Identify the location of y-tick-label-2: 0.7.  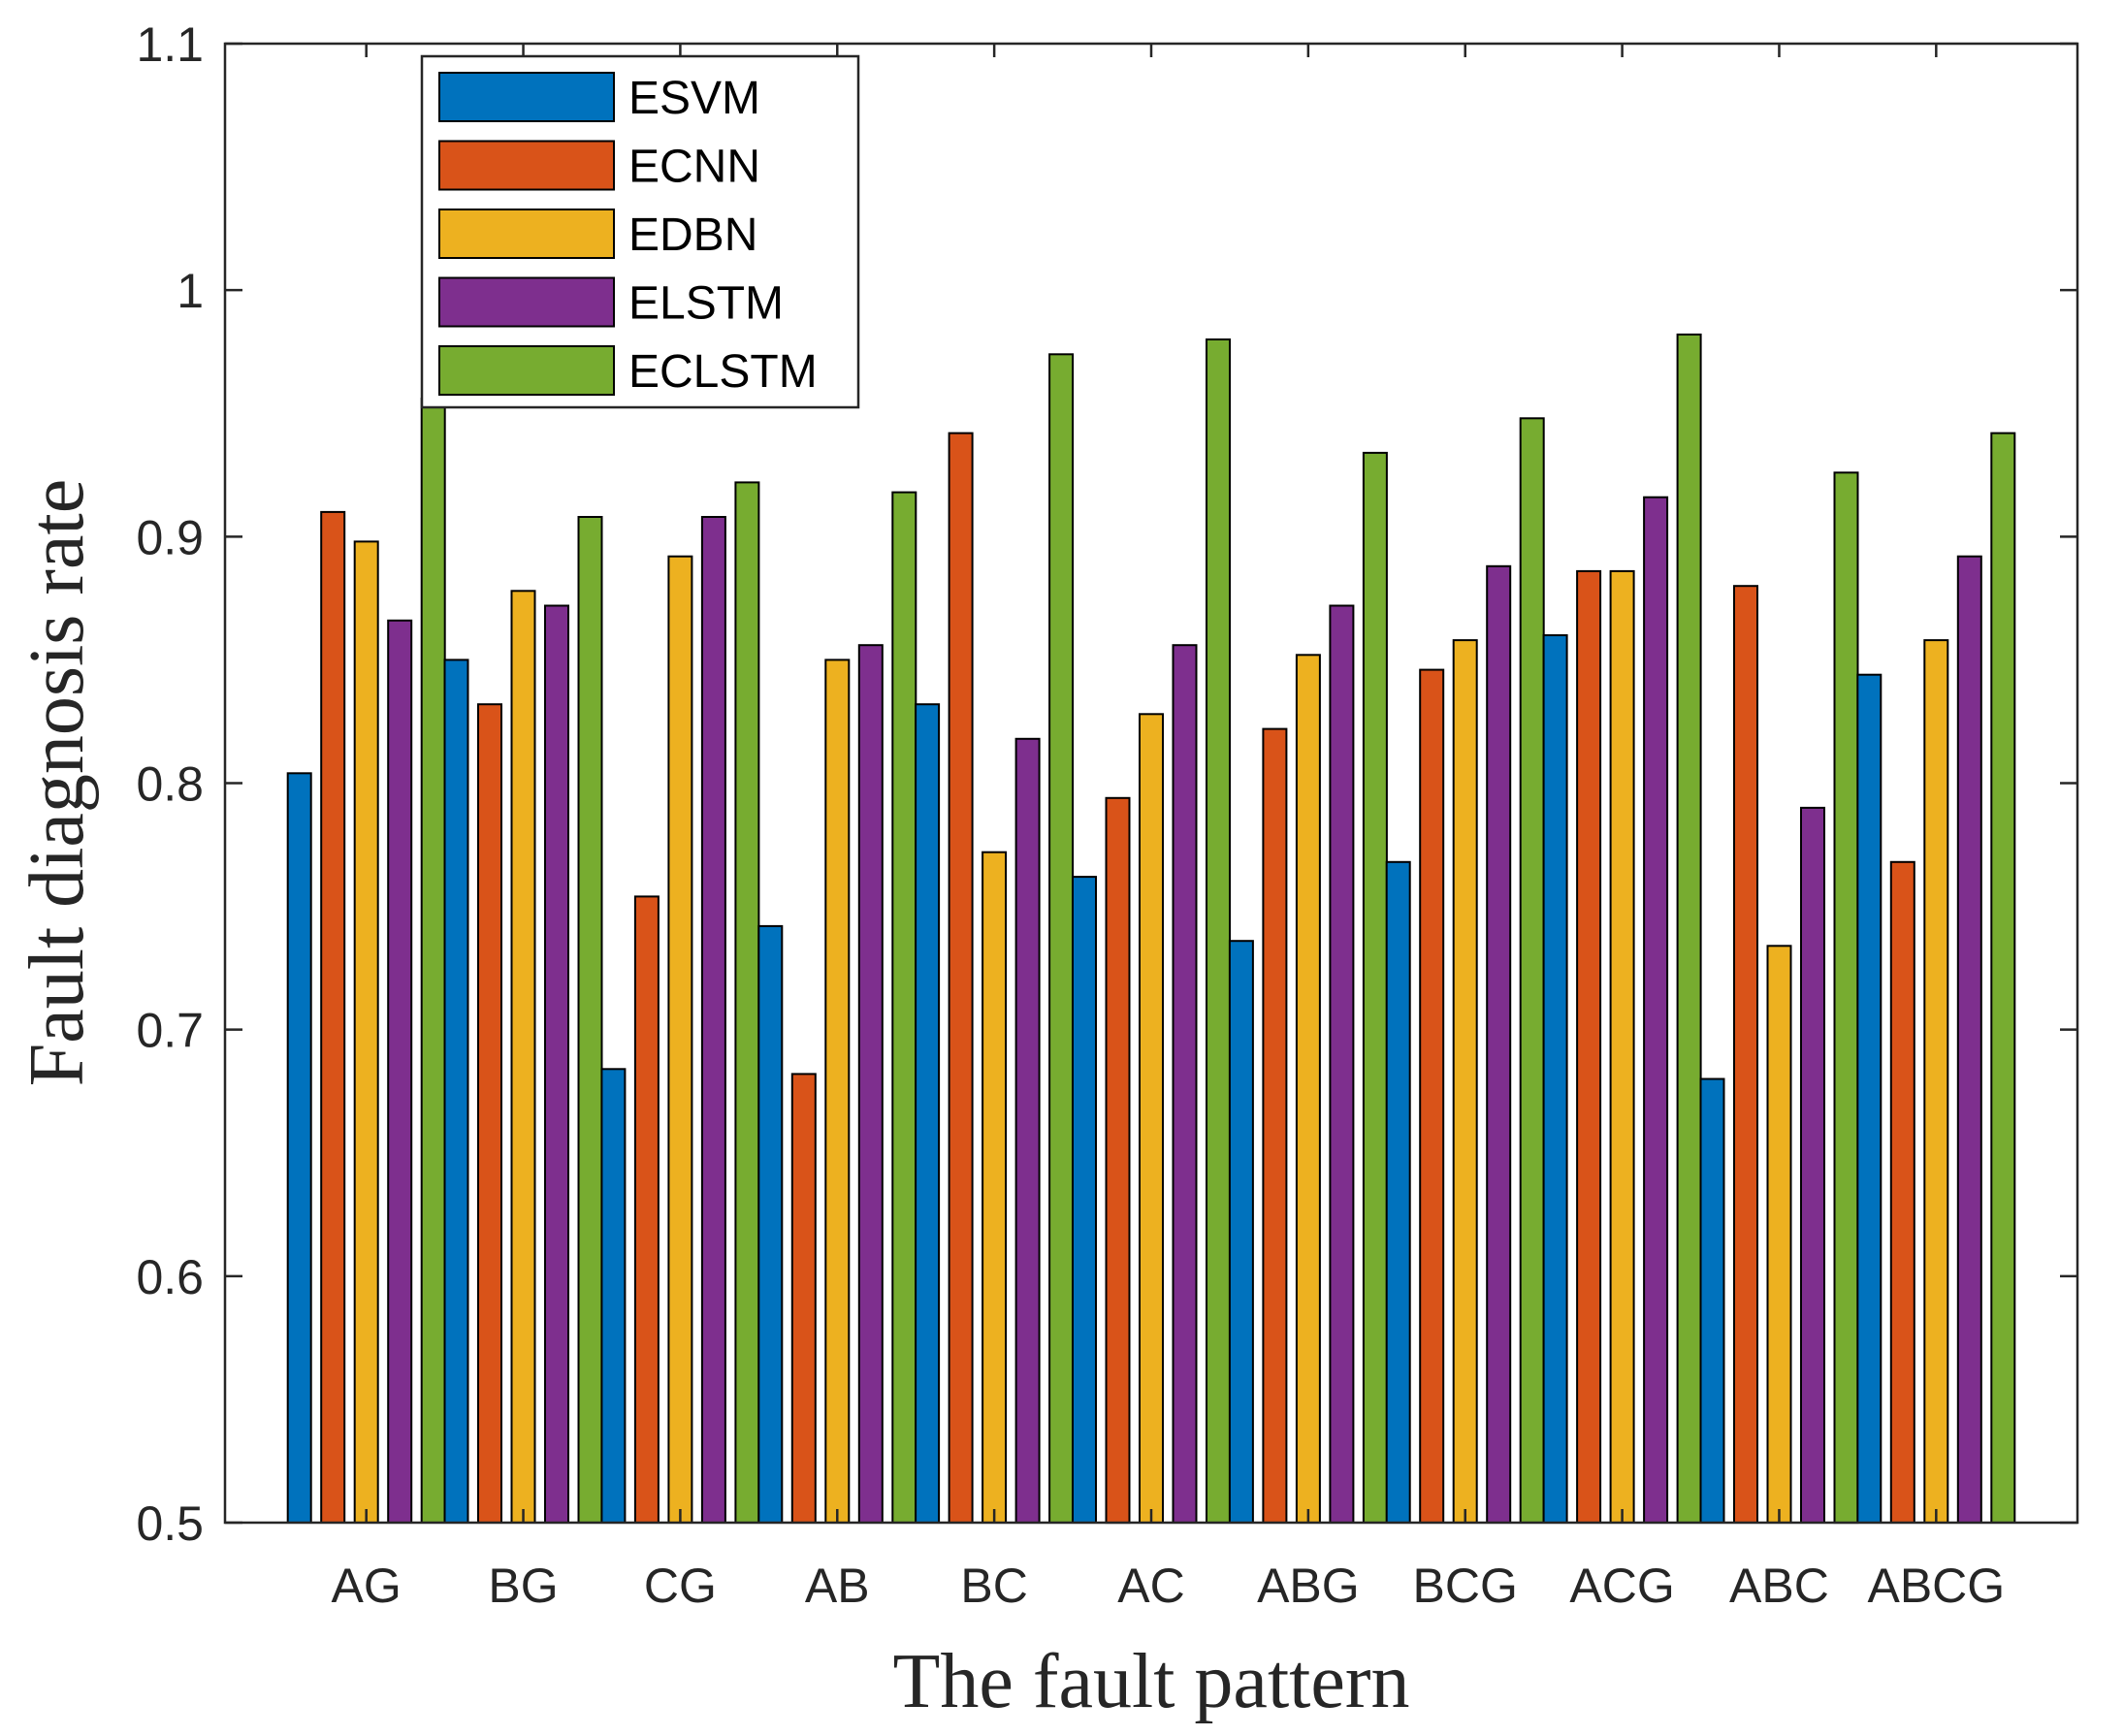
(170, 1031).